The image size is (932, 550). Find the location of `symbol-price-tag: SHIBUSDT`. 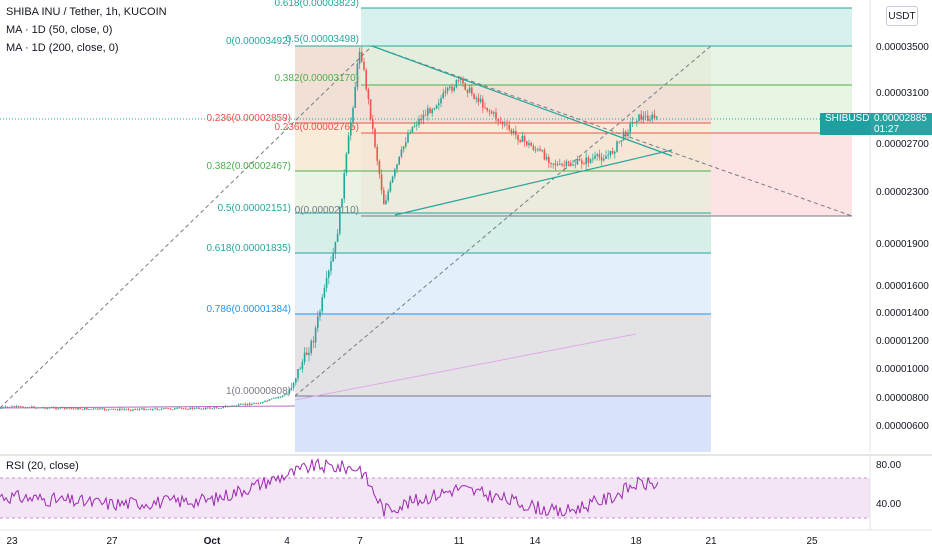

symbol-price-tag: SHIBUSDT is located at coordinates (848, 124).